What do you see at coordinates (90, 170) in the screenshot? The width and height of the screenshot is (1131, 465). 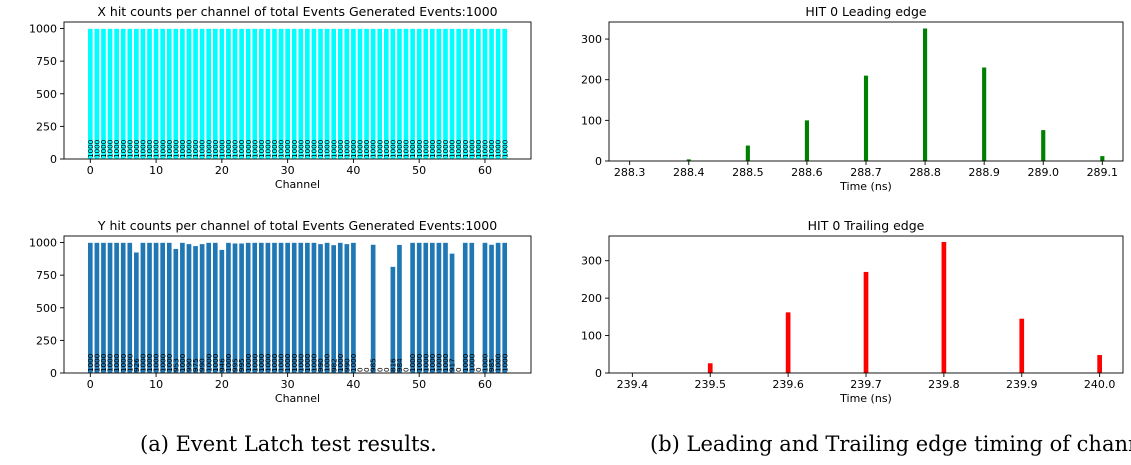 I see `x-tick-label: 0` at bounding box center [90, 170].